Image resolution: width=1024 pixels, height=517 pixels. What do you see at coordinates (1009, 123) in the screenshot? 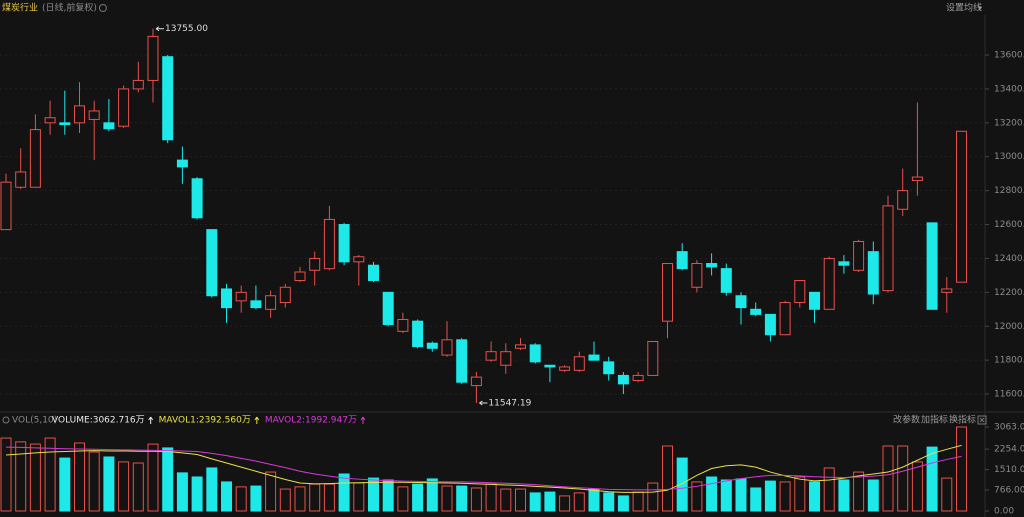
I see `y-tick-label: 13200.00` at bounding box center [1009, 123].